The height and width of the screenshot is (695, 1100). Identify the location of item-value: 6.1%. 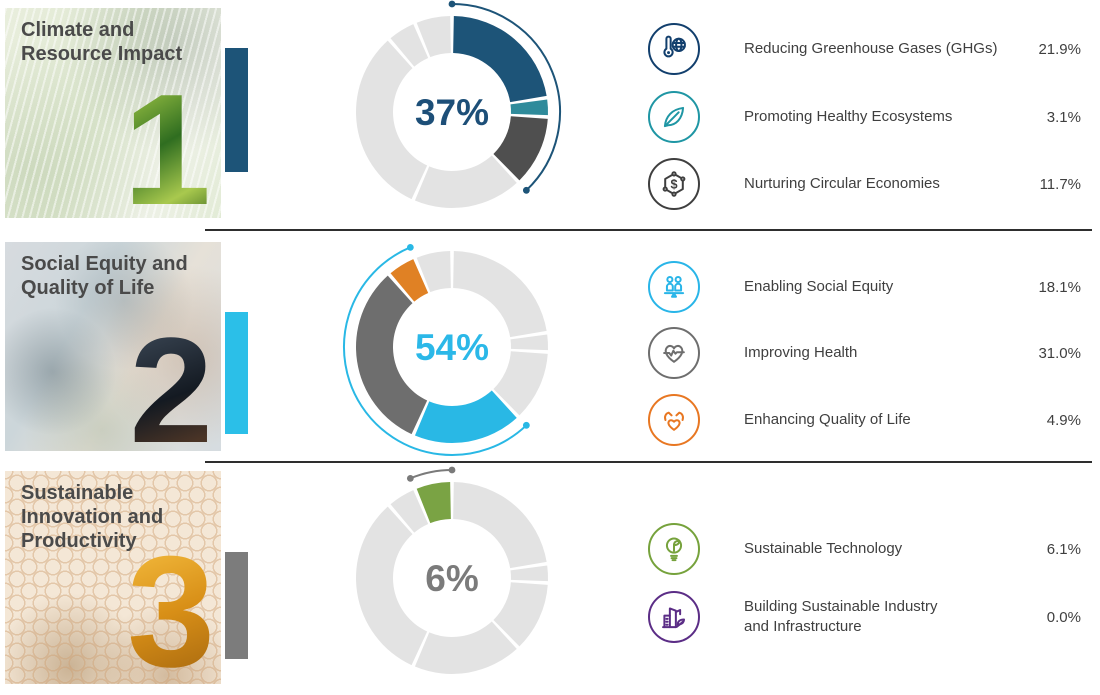
(1063, 549).